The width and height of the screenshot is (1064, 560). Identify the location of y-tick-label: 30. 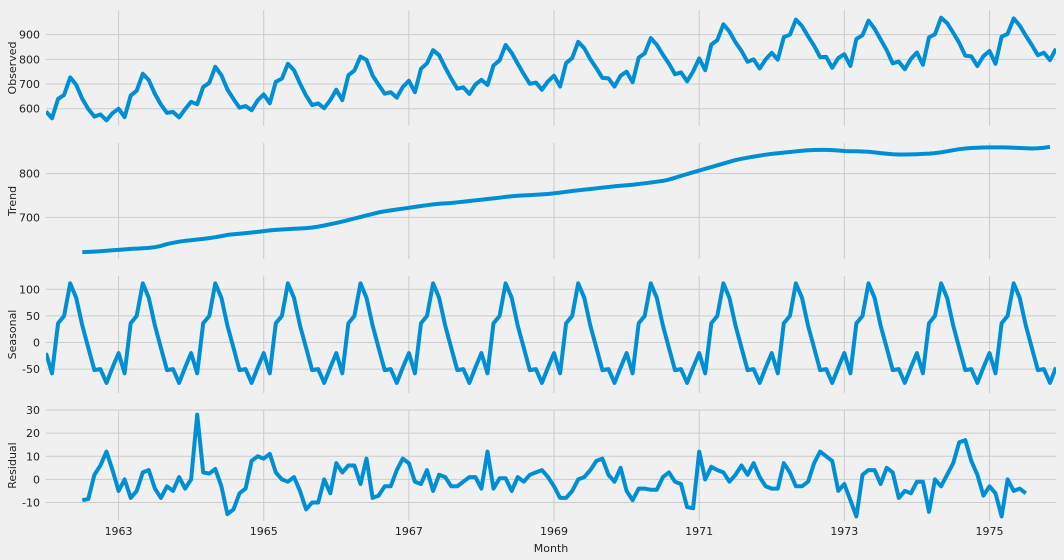
(33, 410).